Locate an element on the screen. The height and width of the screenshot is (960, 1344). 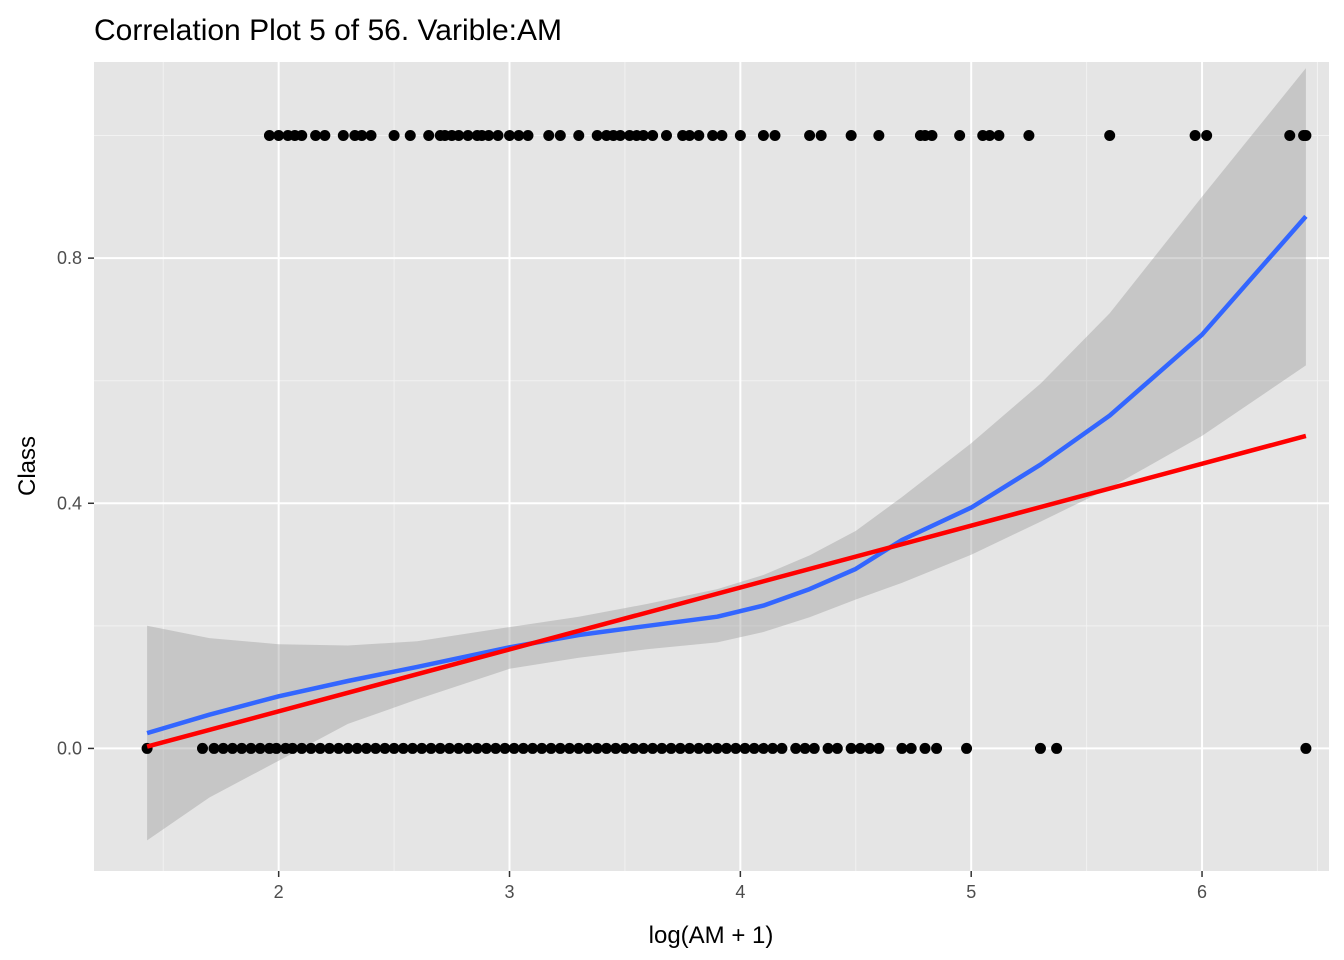
y-tick-label: 0.0 is located at coordinates (69, 748).